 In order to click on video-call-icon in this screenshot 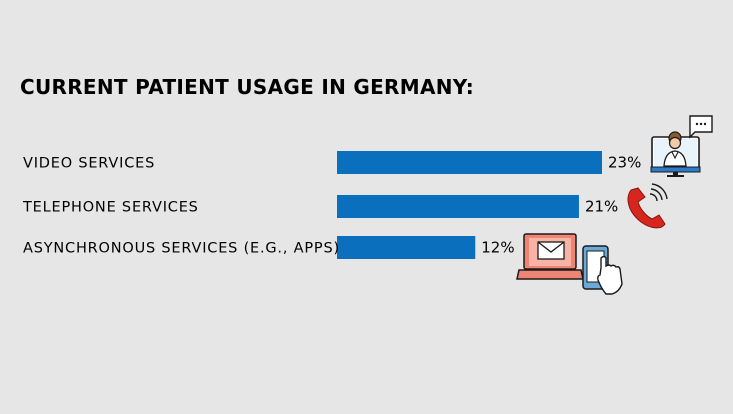, I will do `click(681, 146)`.